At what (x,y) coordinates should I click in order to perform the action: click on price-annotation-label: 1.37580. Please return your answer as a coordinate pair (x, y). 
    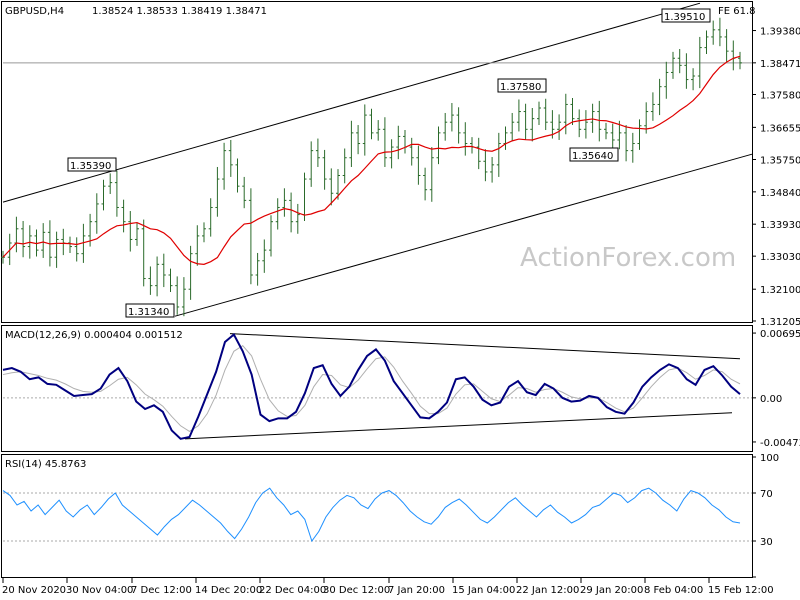
    Looking at the image, I should click on (520, 87).